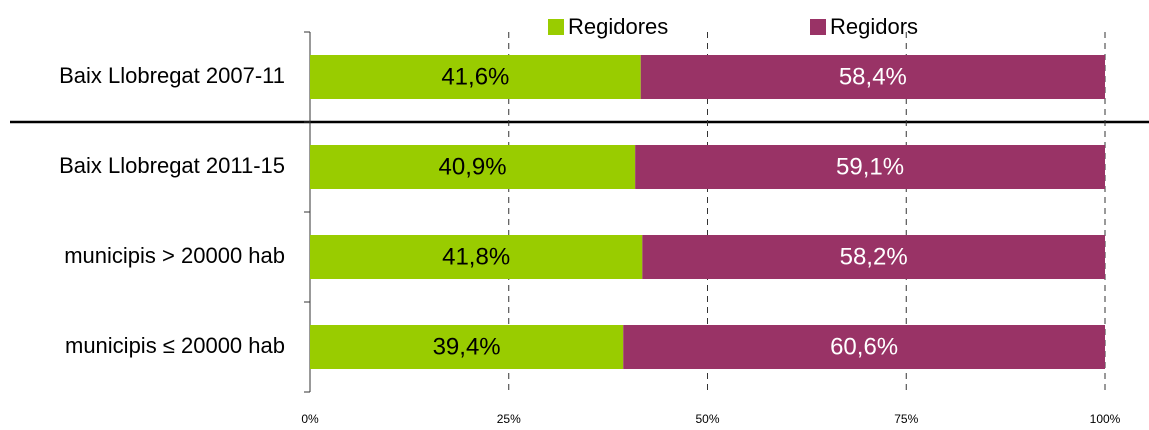  I want to click on data-label: 39,4%, so click(467, 346).